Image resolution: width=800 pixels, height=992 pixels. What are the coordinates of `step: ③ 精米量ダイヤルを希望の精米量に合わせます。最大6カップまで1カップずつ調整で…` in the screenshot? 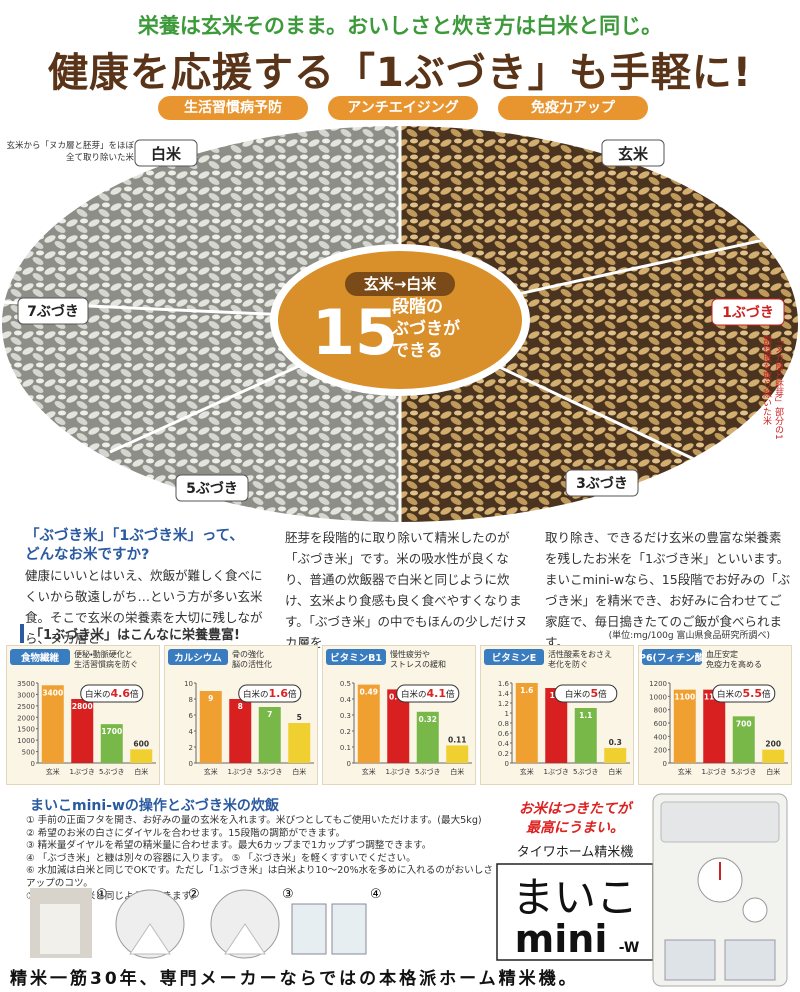 It's located at (229, 846).